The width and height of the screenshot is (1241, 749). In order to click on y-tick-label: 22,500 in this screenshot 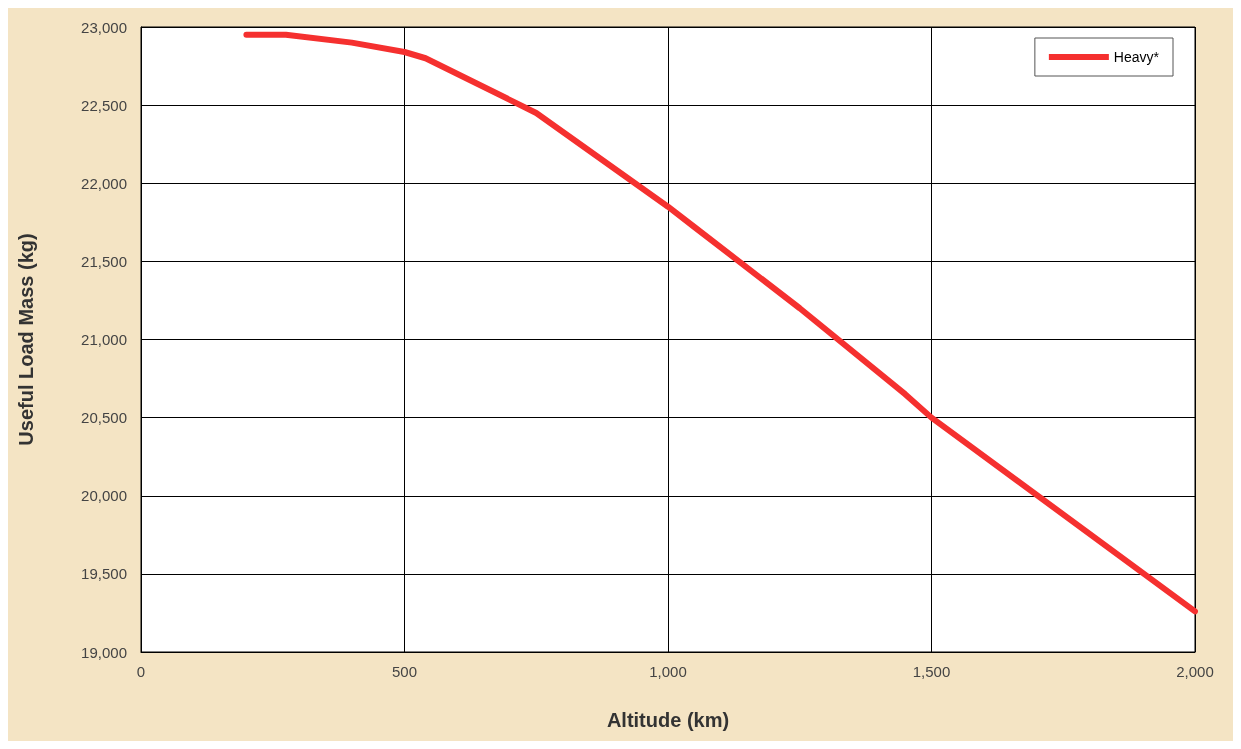, I will do `click(104, 105)`.